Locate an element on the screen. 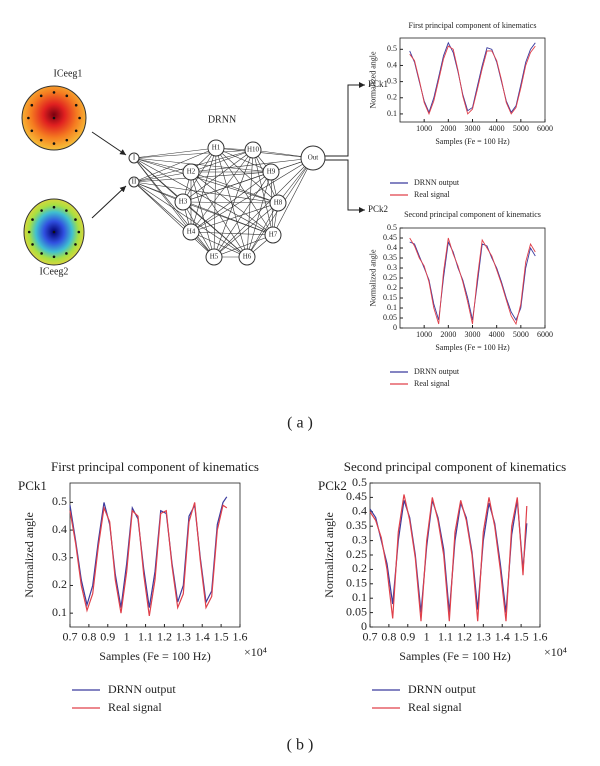 This screenshot has height=766, width=600. x-tick-label: 1.4 is located at coordinates (502, 637).